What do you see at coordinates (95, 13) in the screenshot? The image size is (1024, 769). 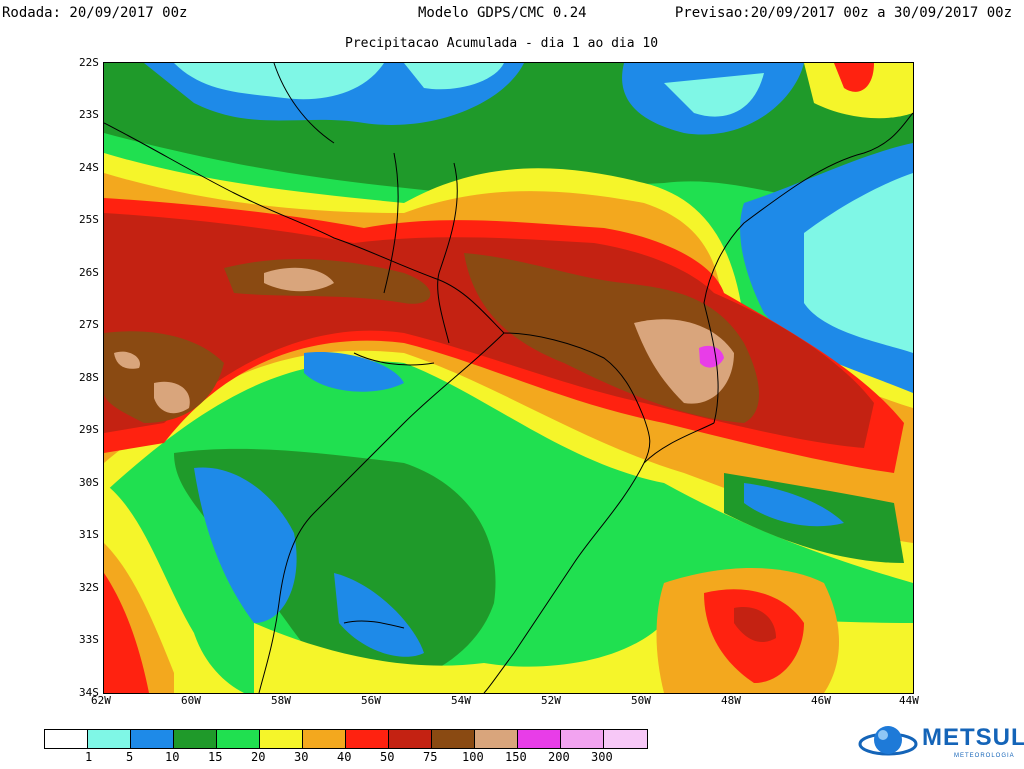 I see `run-date-label: Rodada: 20/09/2017 00z` at bounding box center [95, 13].